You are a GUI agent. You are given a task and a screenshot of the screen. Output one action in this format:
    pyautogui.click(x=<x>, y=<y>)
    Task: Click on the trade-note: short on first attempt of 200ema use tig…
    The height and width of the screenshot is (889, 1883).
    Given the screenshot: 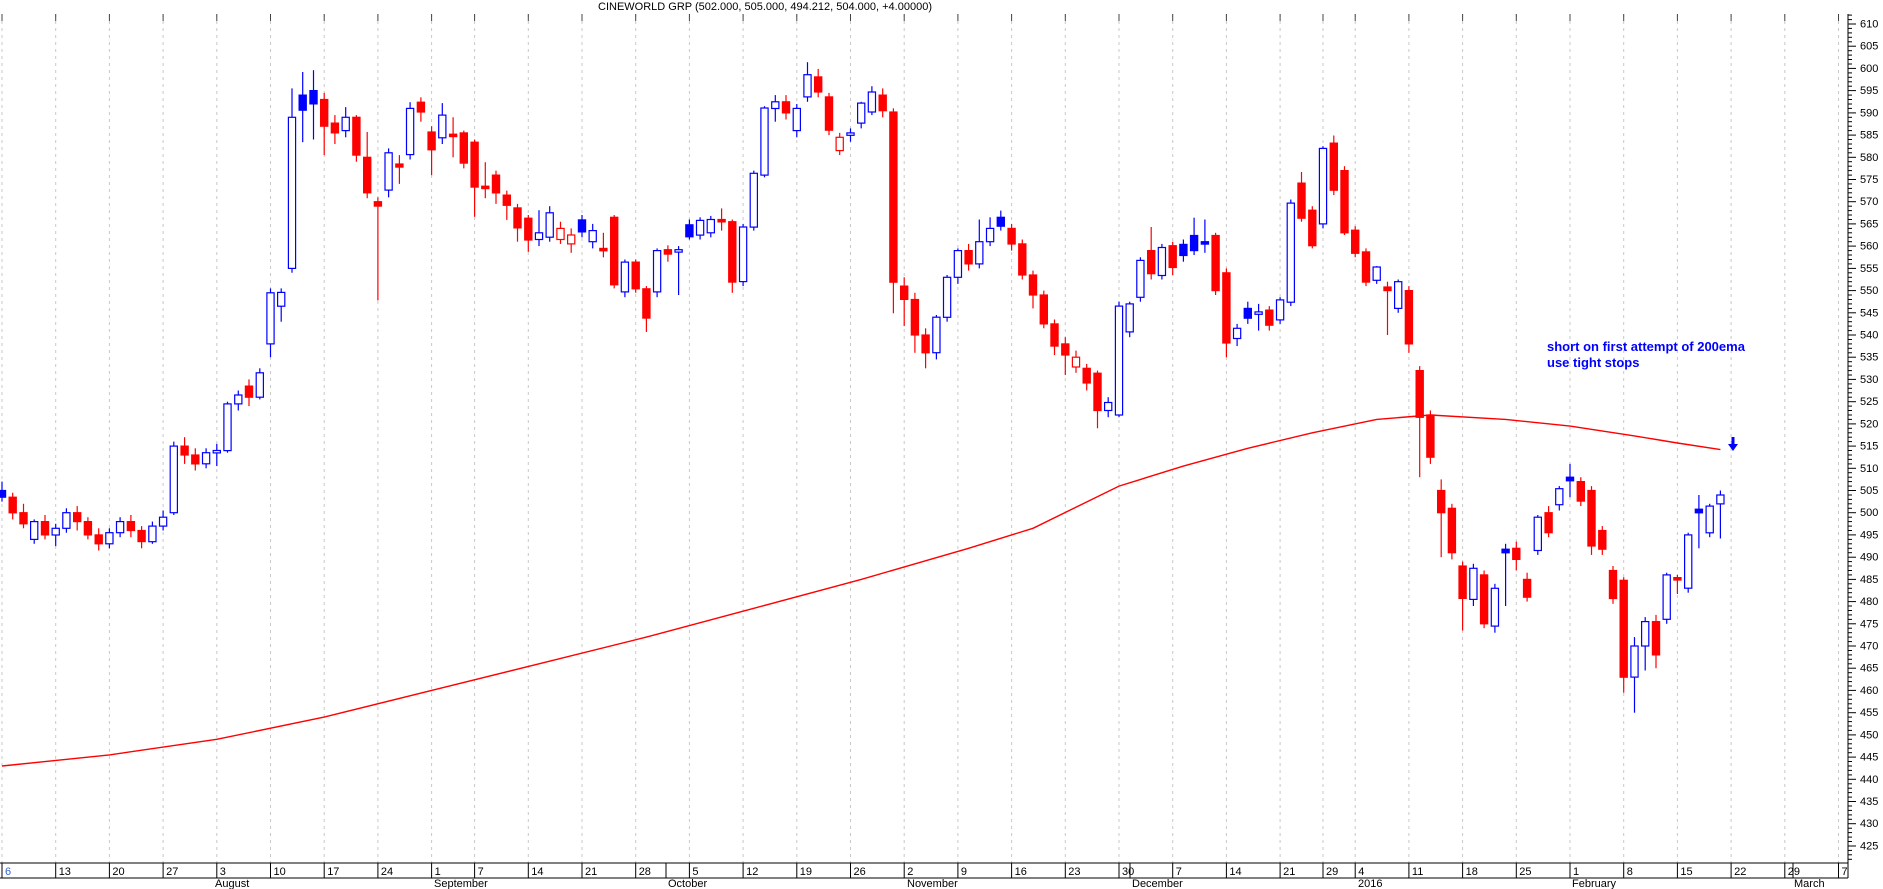 What is the action you would take?
    pyautogui.click(x=1646, y=355)
    